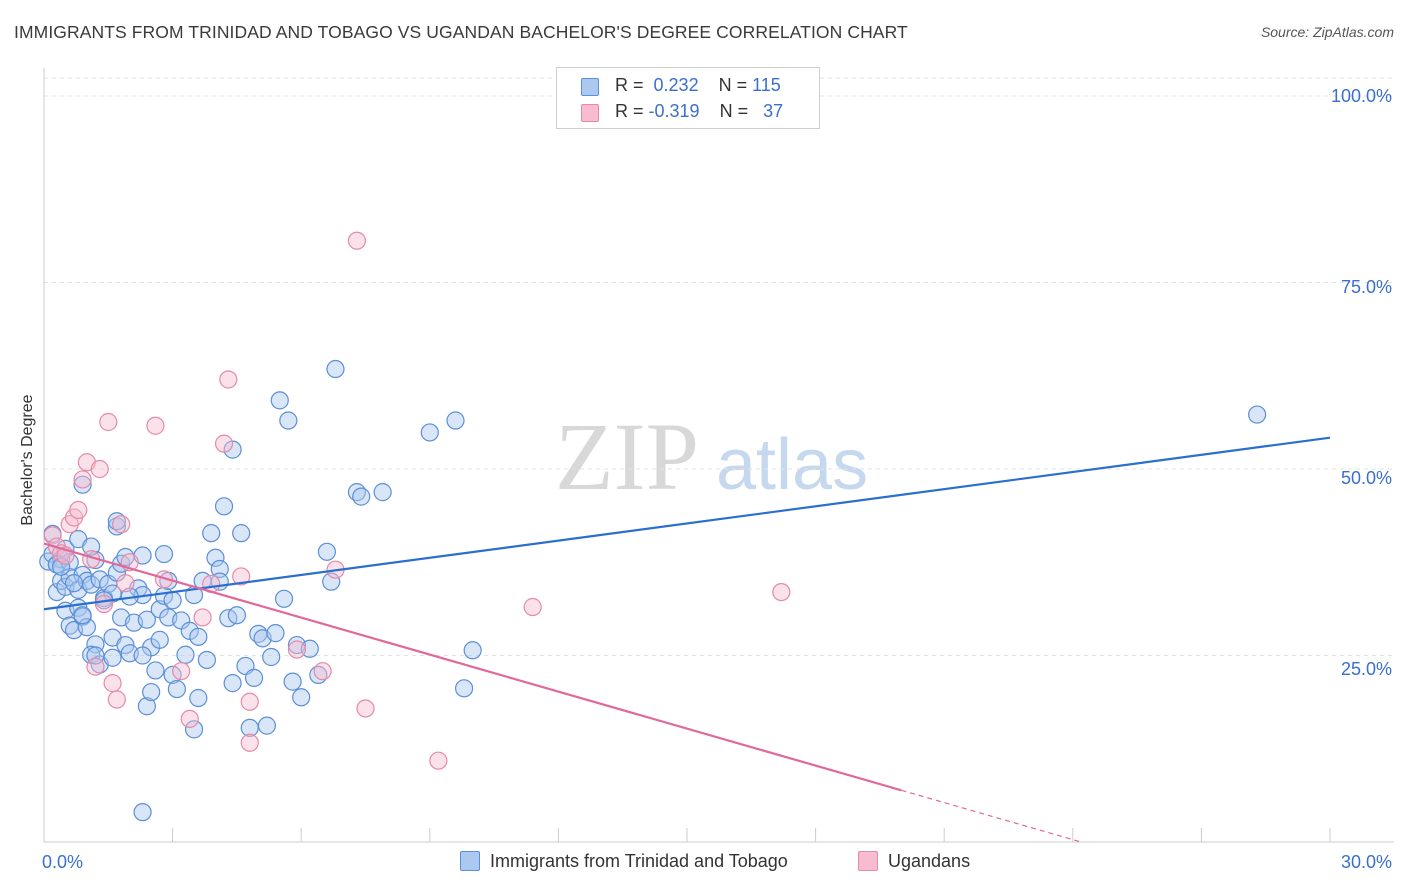 Image resolution: width=1406 pixels, height=892 pixels. Describe the element at coordinates (1366, 862) in the screenshot. I see `x-tick-label: 30.0%` at that location.